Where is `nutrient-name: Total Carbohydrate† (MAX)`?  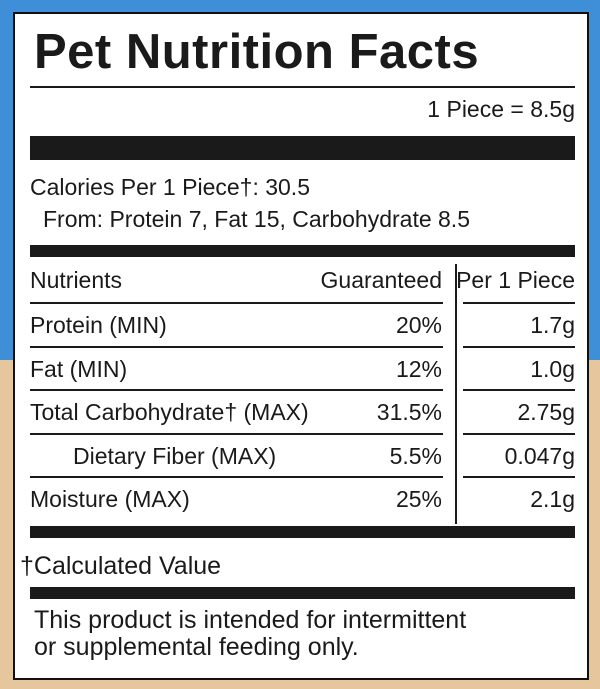
nutrient-name: Total Carbohydrate† (MAX) is located at coordinates (169, 412).